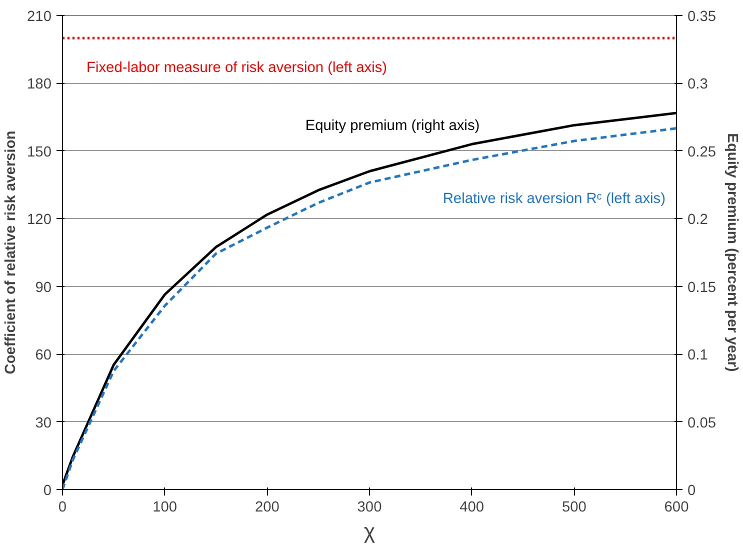 This screenshot has height=546, width=743. Describe the element at coordinates (676, 508) in the screenshot. I see `x-tick-label: 600` at that location.